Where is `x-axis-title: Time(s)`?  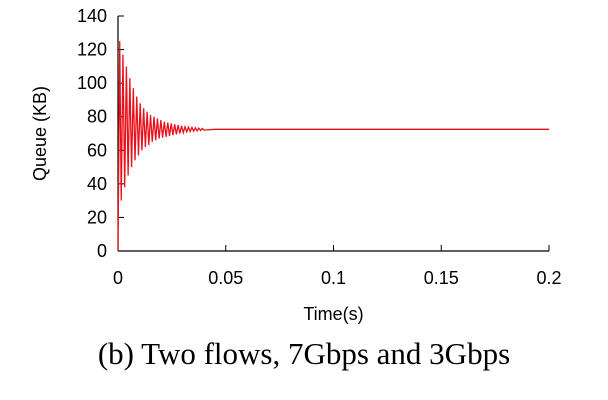
x-axis-title: Time(s) is located at coordinates (333, 314).